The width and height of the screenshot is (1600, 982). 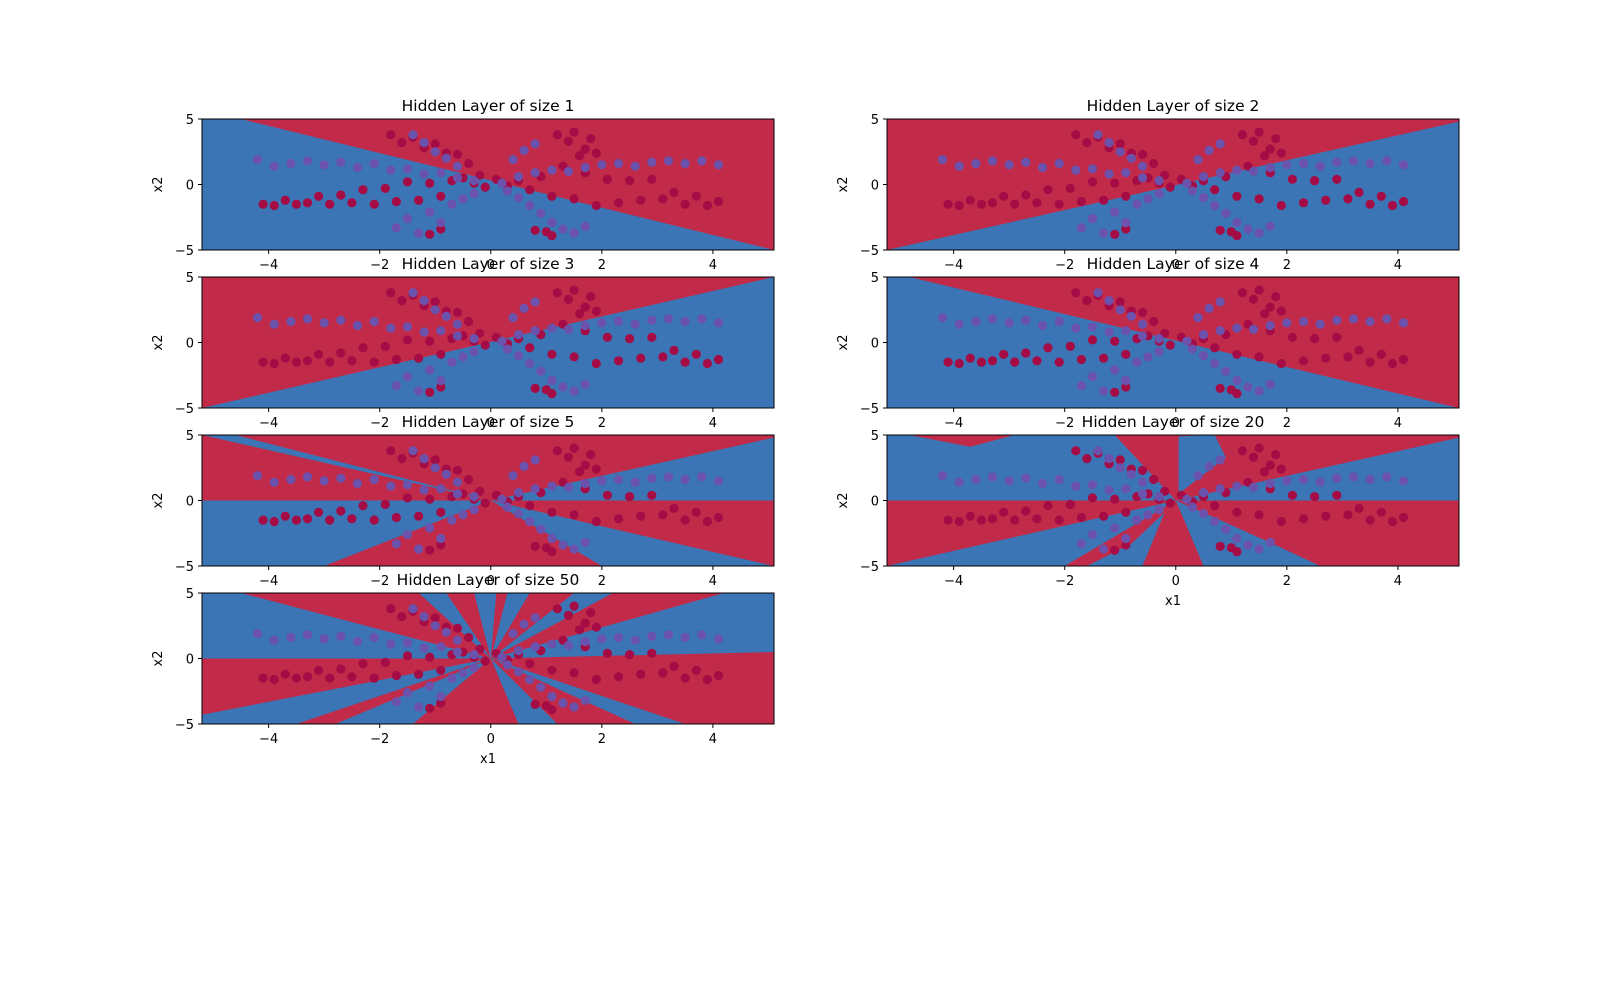 What do you see at coordinates (1173, 106) in the screenshot?
I see `subplot-title: Hidden Layer of size 2` at bounding box center [1173, 106].